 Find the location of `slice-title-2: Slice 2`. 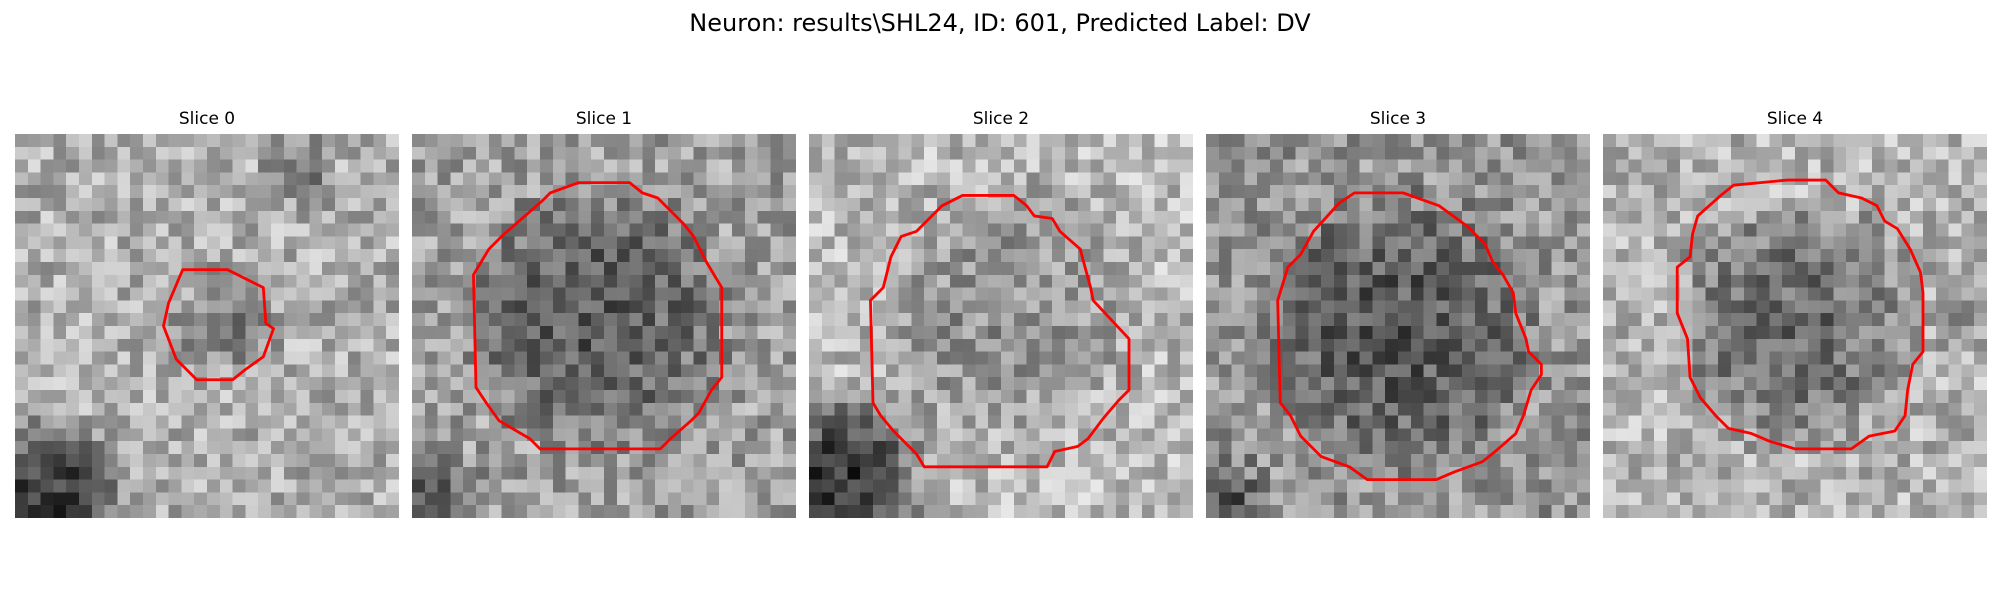

slice-title-2: Slice 2 is located at coordinates (1001, 119).